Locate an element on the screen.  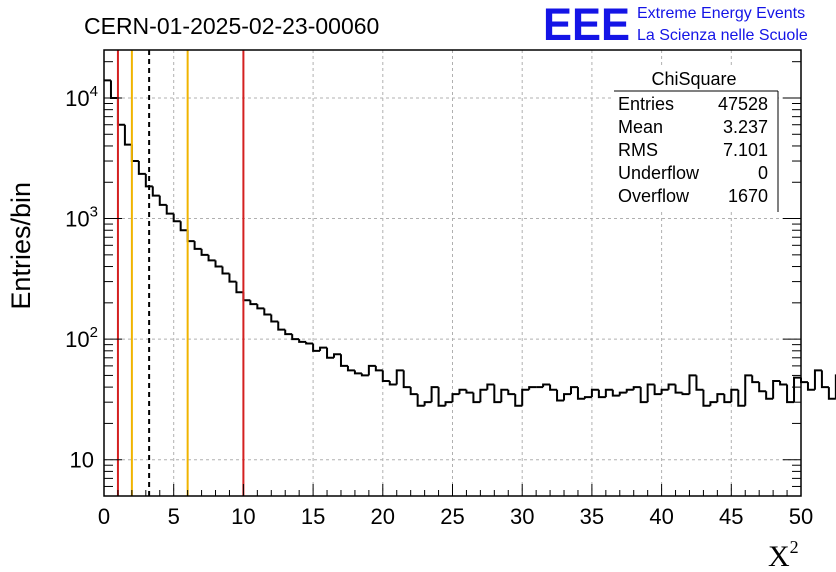
x-tick-label: 15 is located at coordinates (313, 516).